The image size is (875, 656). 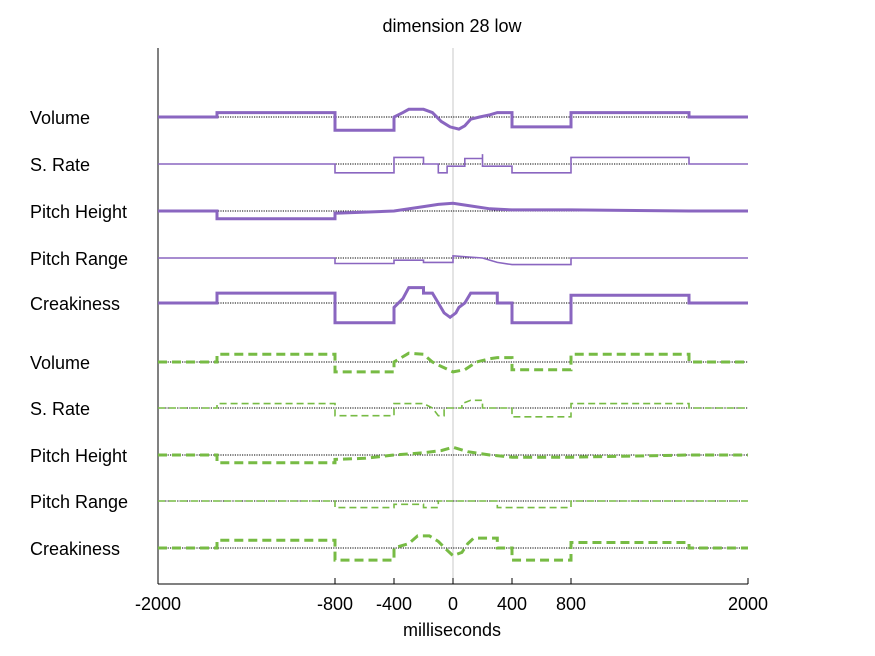 I want to click on x-axis-label: milliseconds, so click(x=452, y=630).